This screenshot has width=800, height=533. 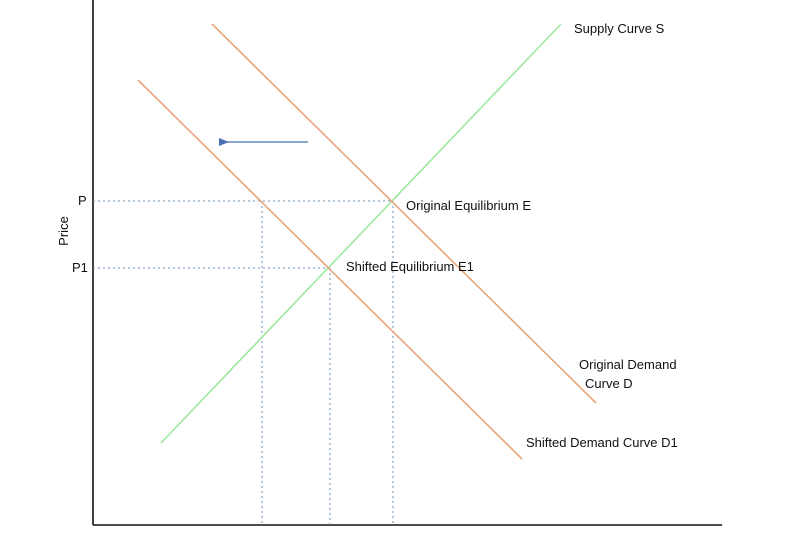 What do you see at coordinates (628, 364) in the screenshot?
I see `original-demand-label-line1: Original Demand` at bounding box center [628, 364].